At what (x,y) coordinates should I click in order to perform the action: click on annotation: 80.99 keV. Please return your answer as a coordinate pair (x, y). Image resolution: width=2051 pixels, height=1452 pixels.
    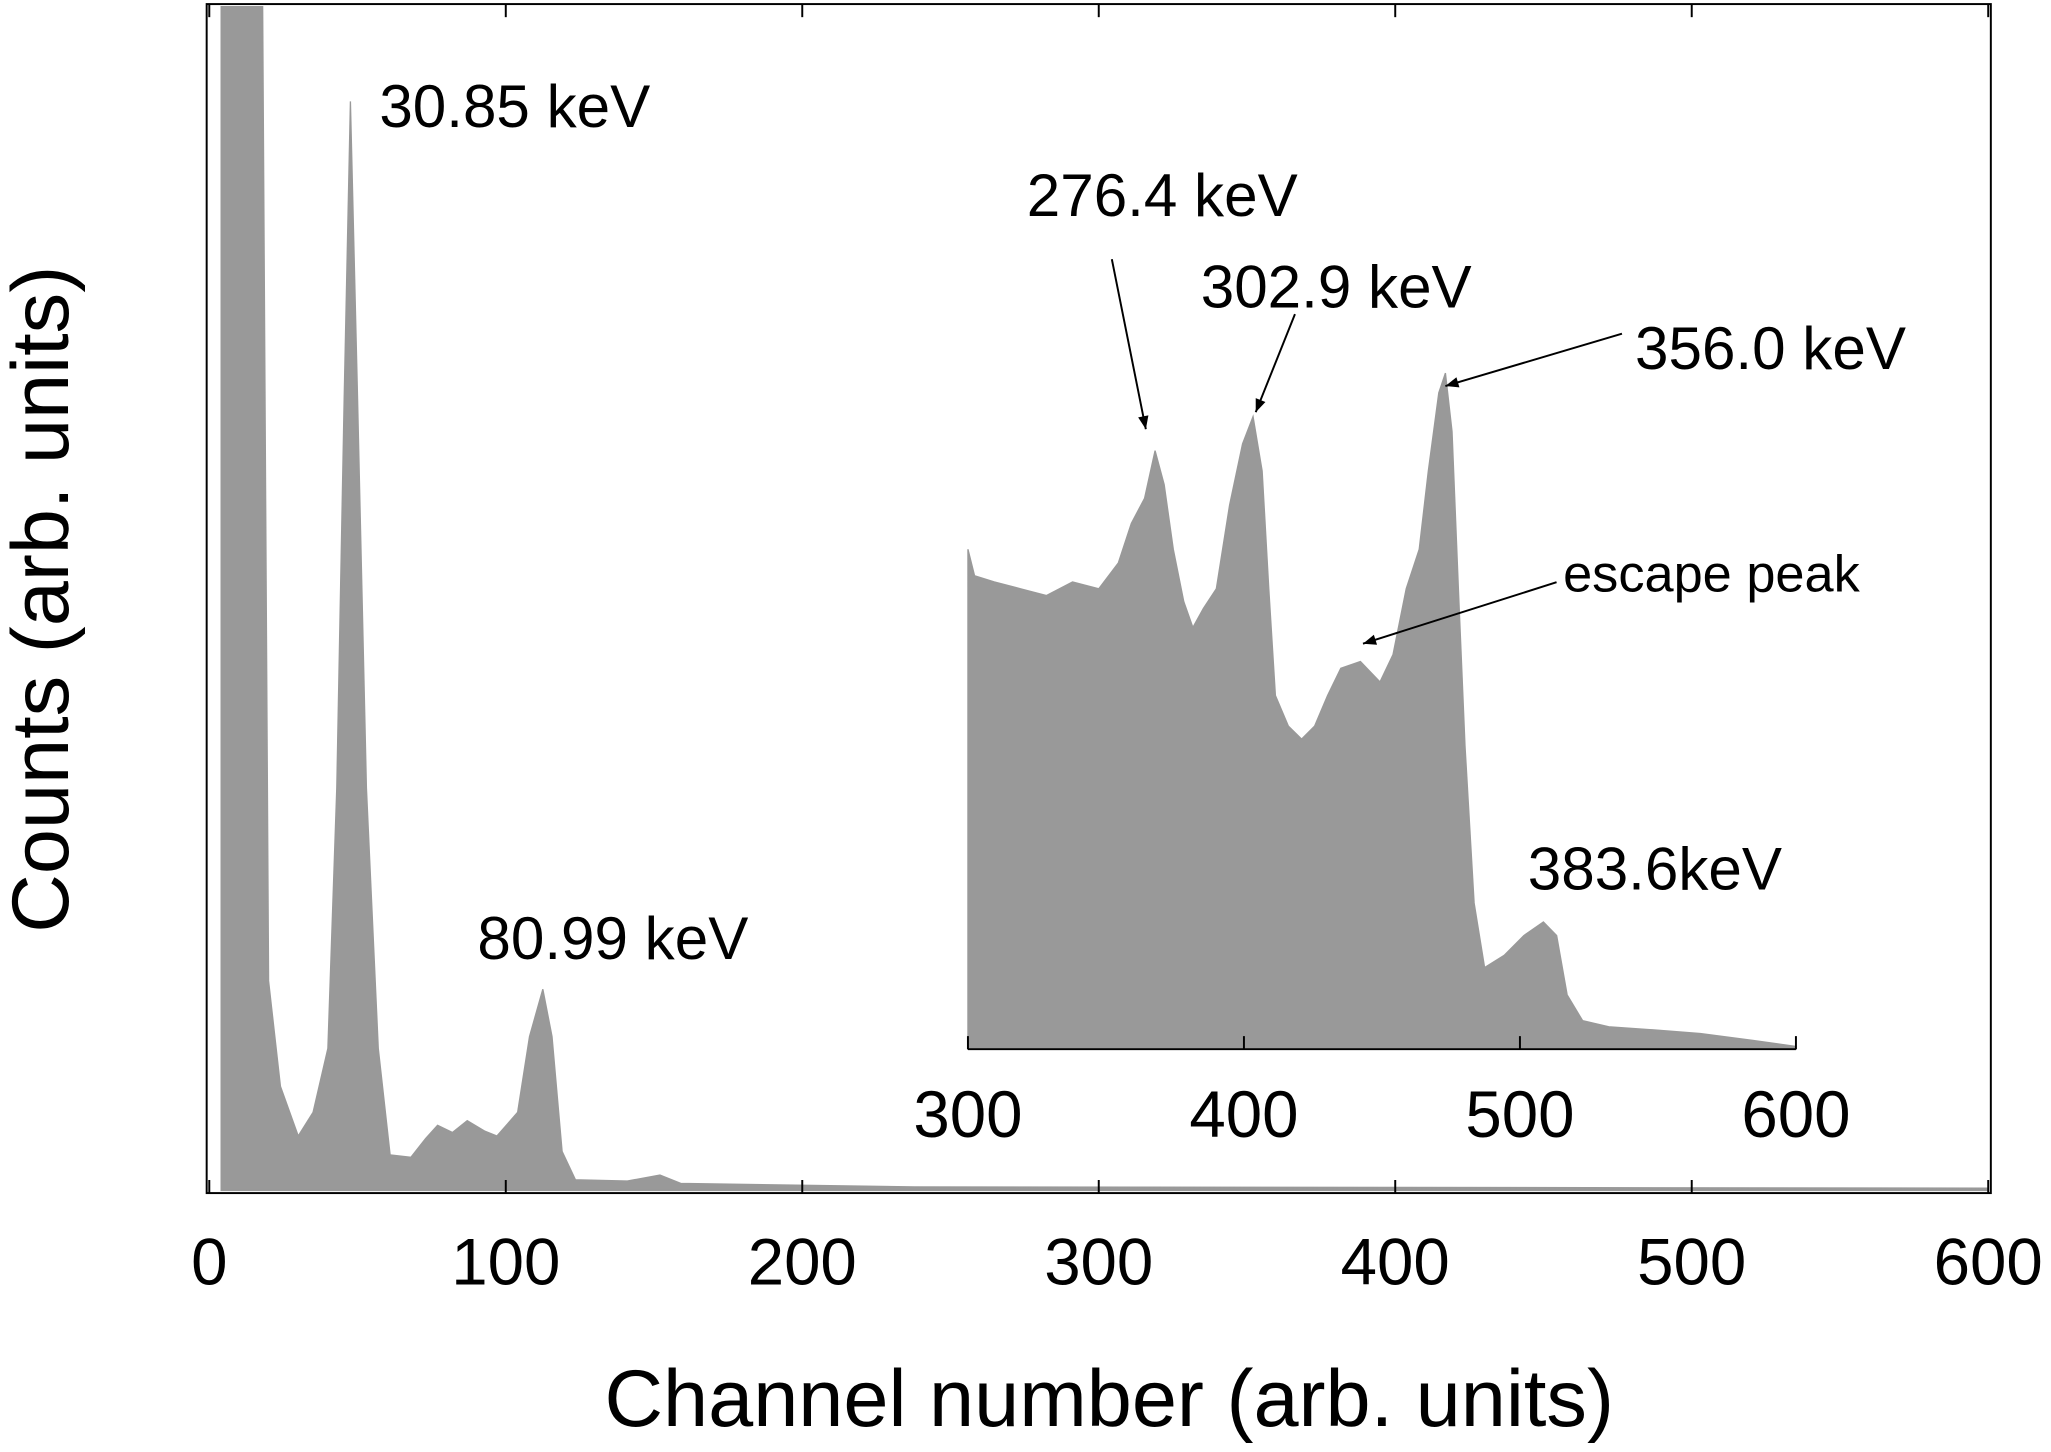
    Looking at the image, I should click on (612, 938).